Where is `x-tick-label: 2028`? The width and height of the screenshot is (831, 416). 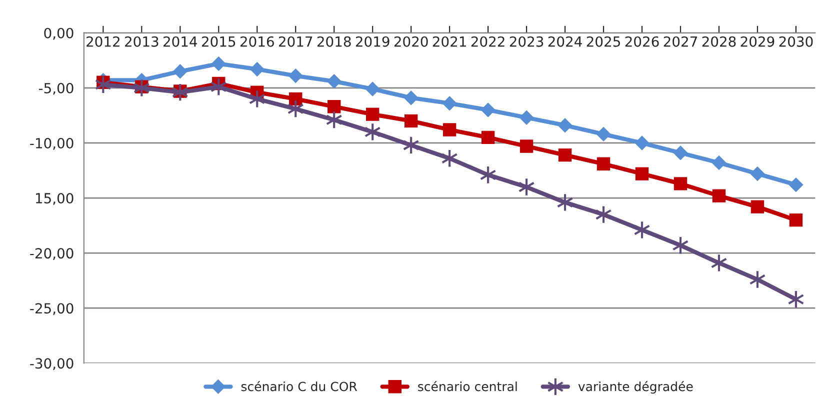
x-tick-label: 2028 is located at coordinates (719, 41).